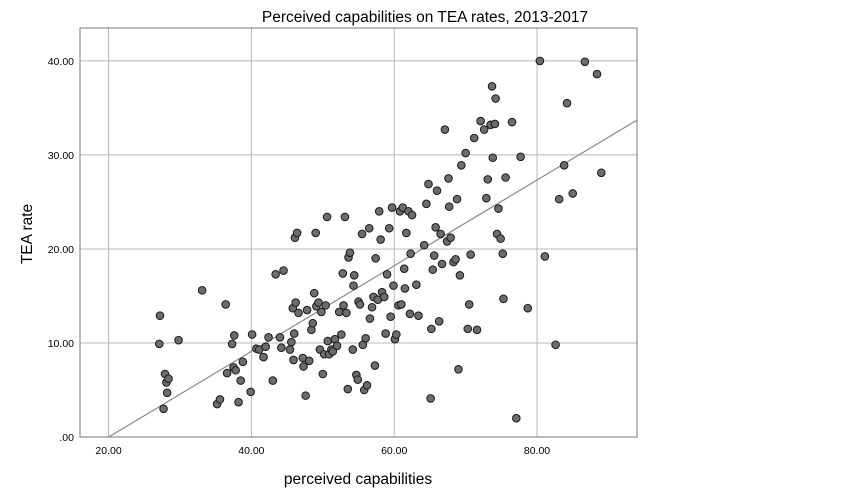  What do you see at coordinates (61, 62) in the screenshot?
I see `y-tick-label: 40.00` at bounding box center [61, 62].